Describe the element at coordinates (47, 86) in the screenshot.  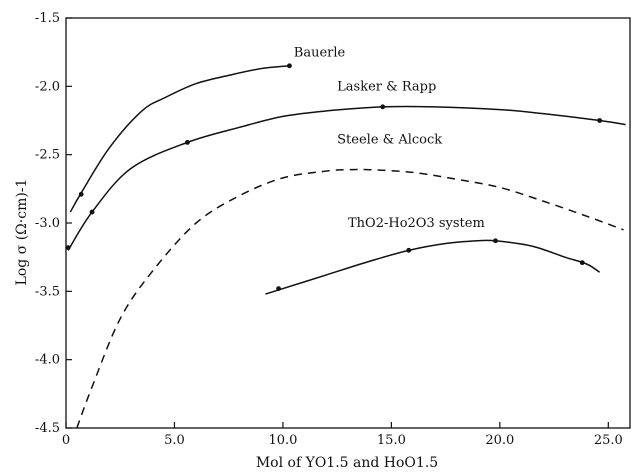
I see `y-tick-label: -2.0` at that location.